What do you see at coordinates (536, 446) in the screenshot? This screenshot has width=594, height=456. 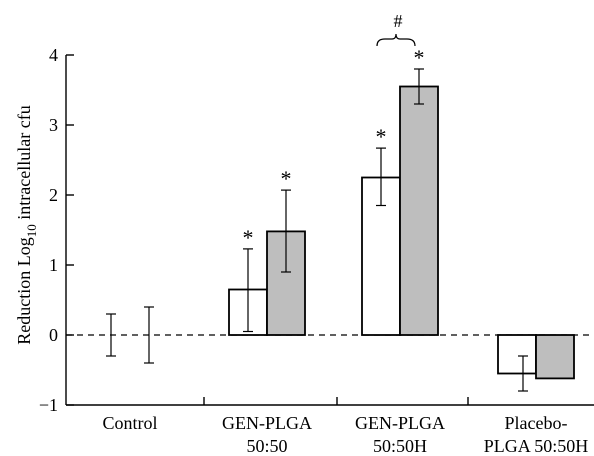 I see `x-category-label-line2: PLGA 50:50H` at bounding box center [536, 446].